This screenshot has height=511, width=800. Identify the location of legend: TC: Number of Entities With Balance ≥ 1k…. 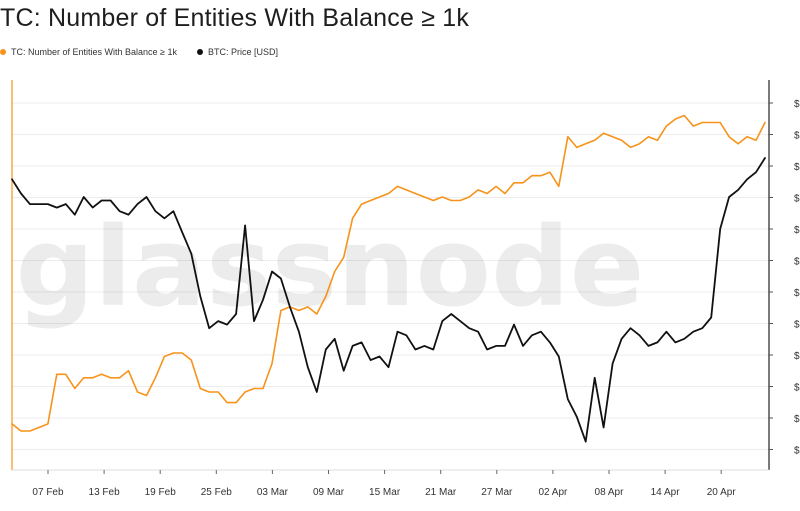
(149, 52).